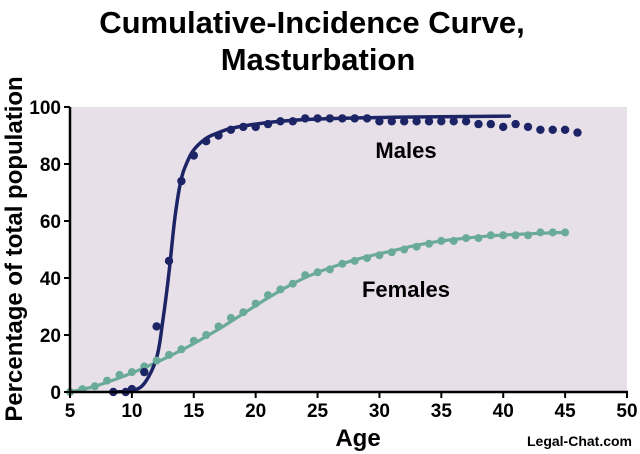 The width and height of the screenshot is (640, 454). Describe the element at coordinates (318, 59) in the screenshot. I see `chart-title-line-2: Masturbation` at that location.